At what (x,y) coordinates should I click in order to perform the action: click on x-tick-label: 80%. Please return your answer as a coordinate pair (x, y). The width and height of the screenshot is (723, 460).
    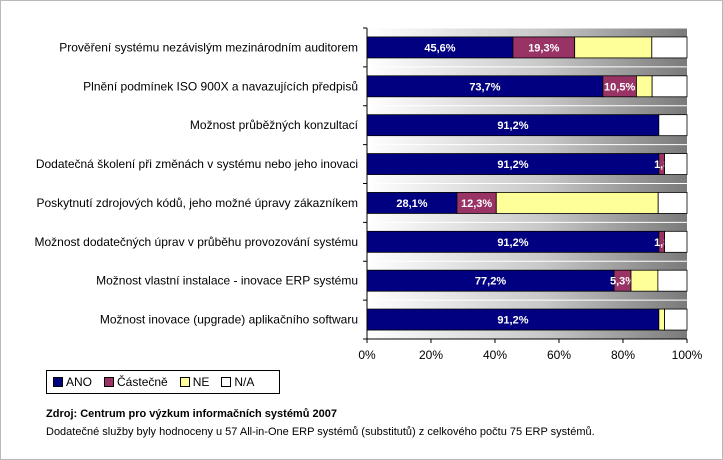
    Looking at the image, I should click on (623, 355).